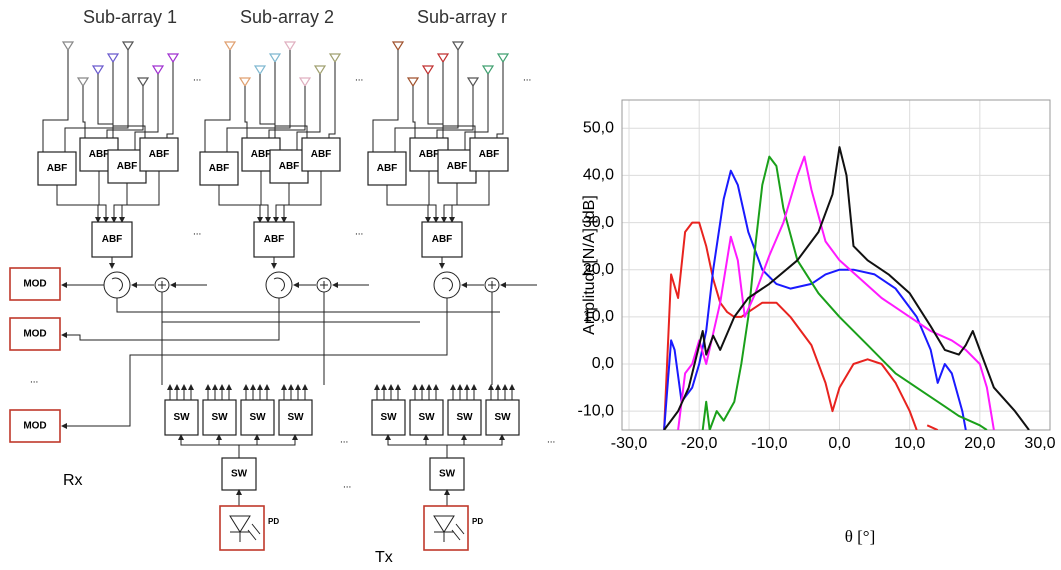 The image size is (1061, 570). I want to click on tx-label: Tx, so click(384, 557).